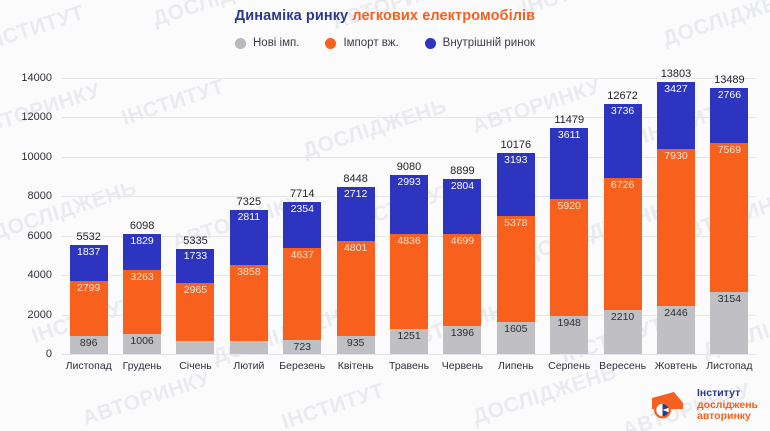 The image size is (770, 431). I want to click on bar-segment: 5920, so click(569, 257).